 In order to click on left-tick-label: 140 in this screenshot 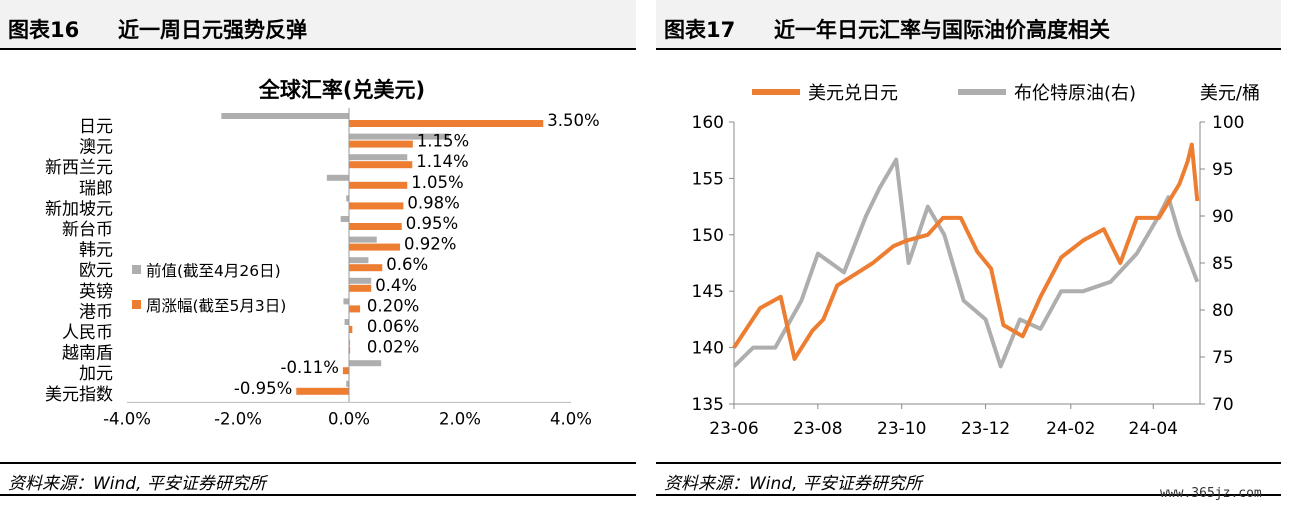, I will do `click(708, 349)`.